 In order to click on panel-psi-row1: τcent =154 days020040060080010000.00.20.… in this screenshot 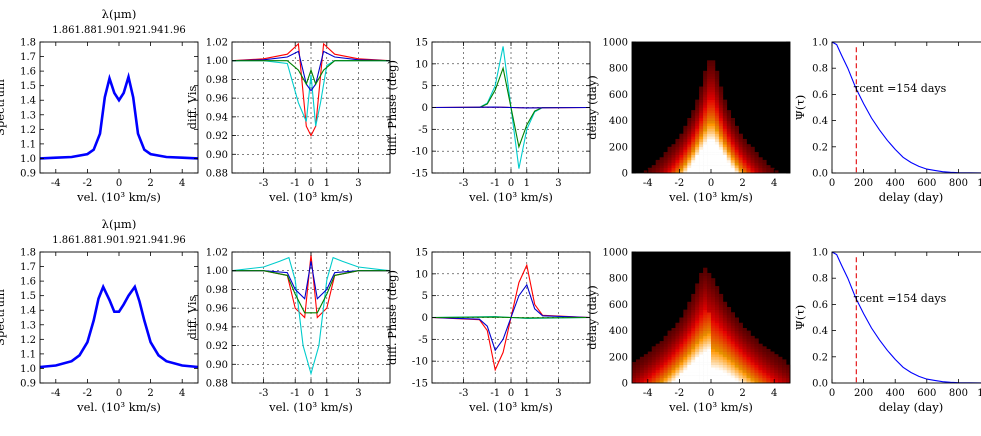, I will do `click(887, 121)`.